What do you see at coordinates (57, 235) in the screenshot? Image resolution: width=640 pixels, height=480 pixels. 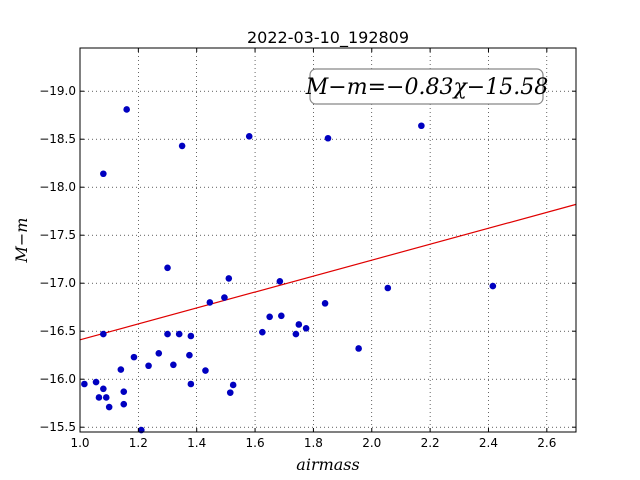 I see `y-tick-label: −17.5` at bounding box center [57, 235].